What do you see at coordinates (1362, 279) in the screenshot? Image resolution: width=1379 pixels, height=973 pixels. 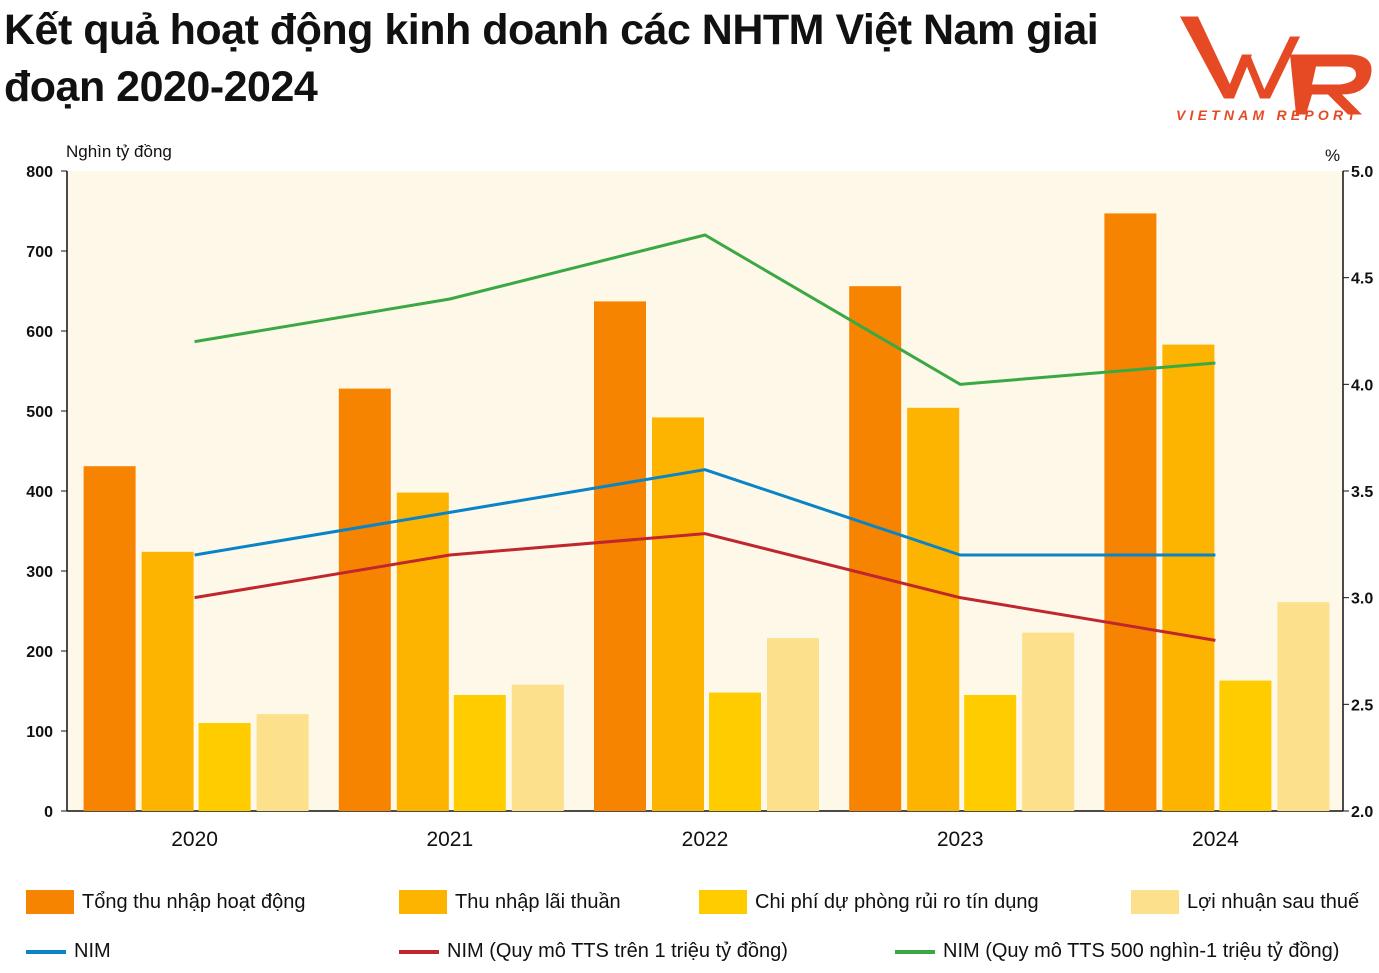 I see `right-tick-label: 4.5` at bounding box center [1362, 279].